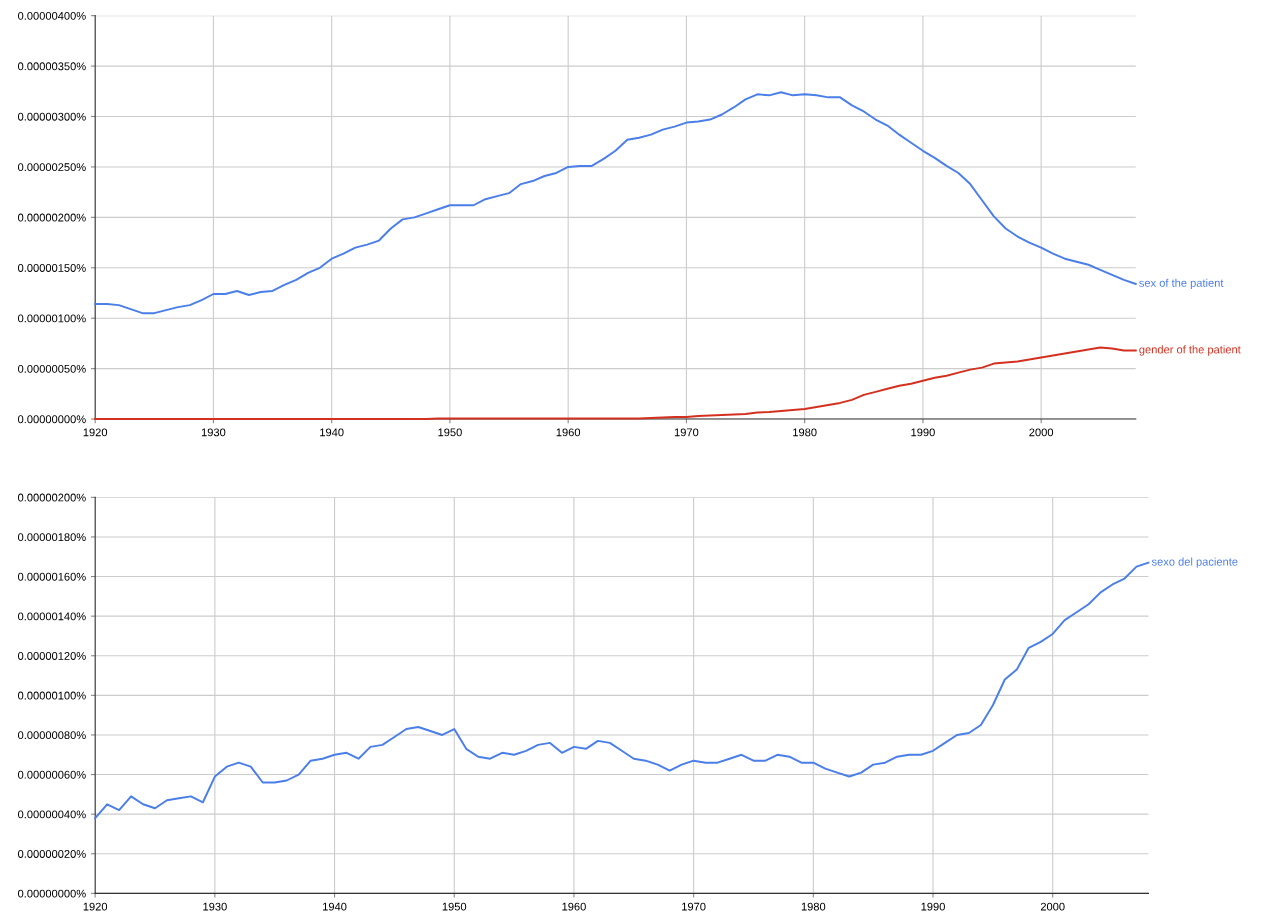  I want to click on y-tick-label: 0.00000150%, so click(52, 268).